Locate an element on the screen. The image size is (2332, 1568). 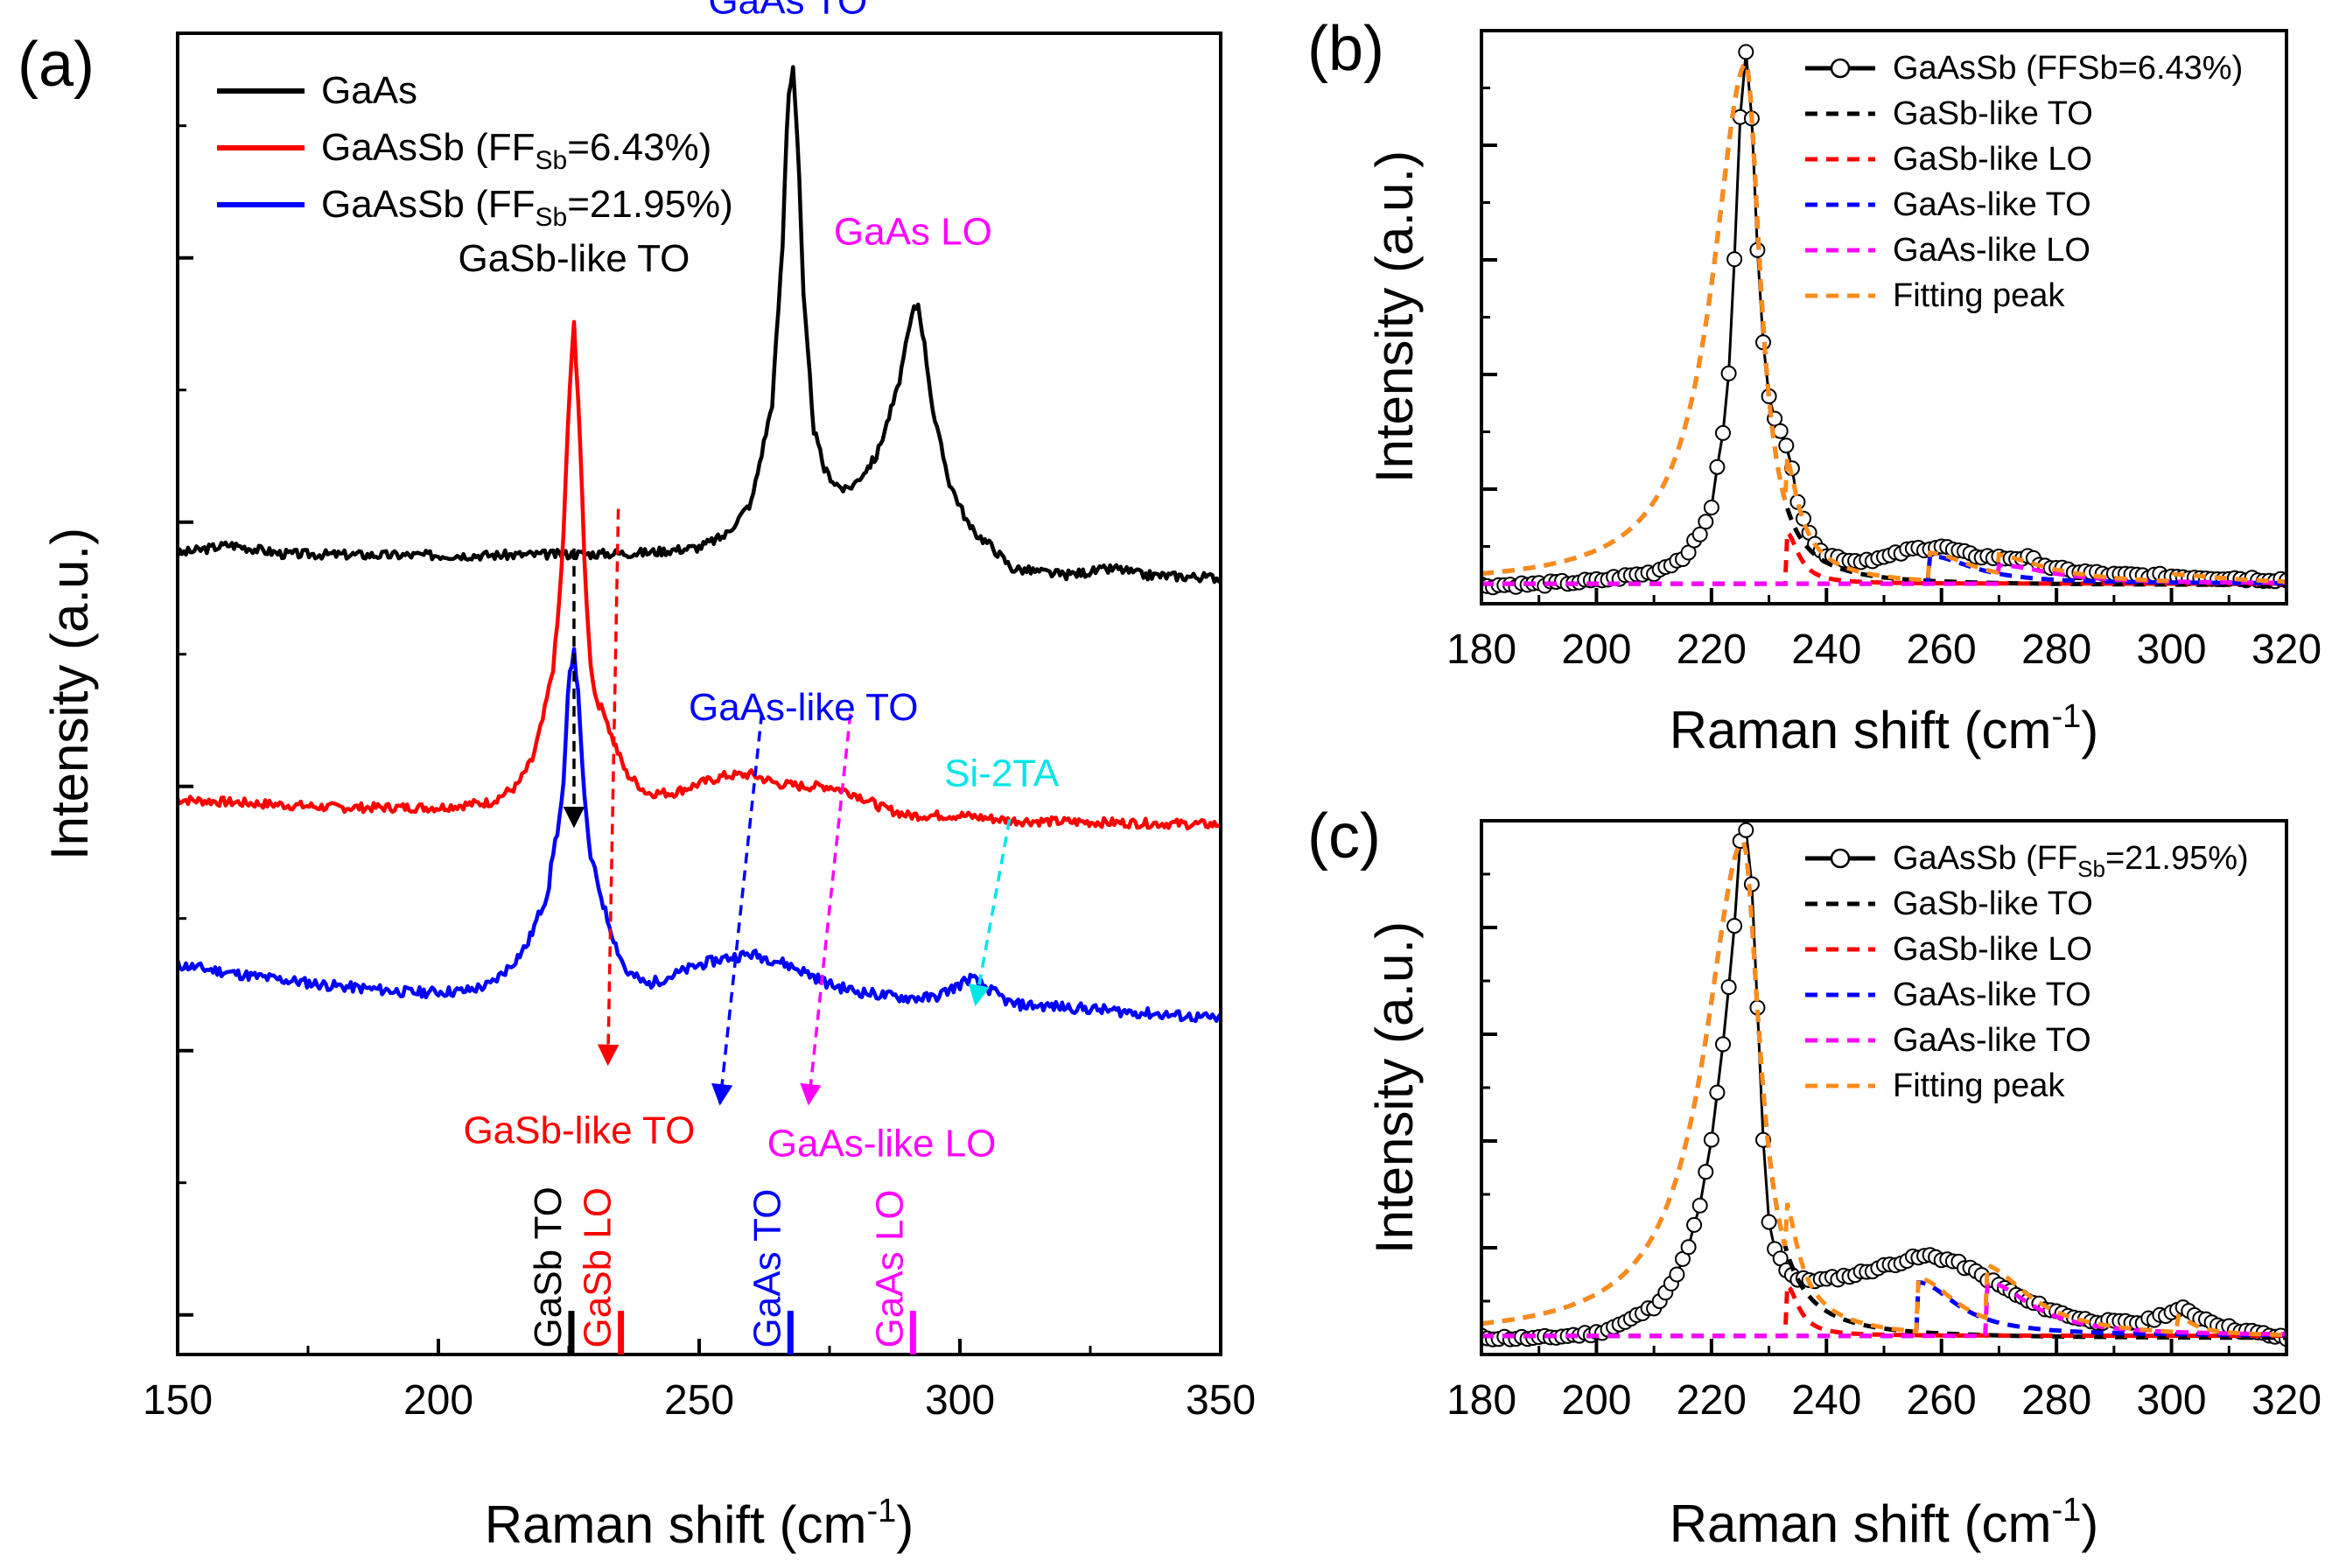
panel-label-c: (c) is located at coordinates (1344, 837).